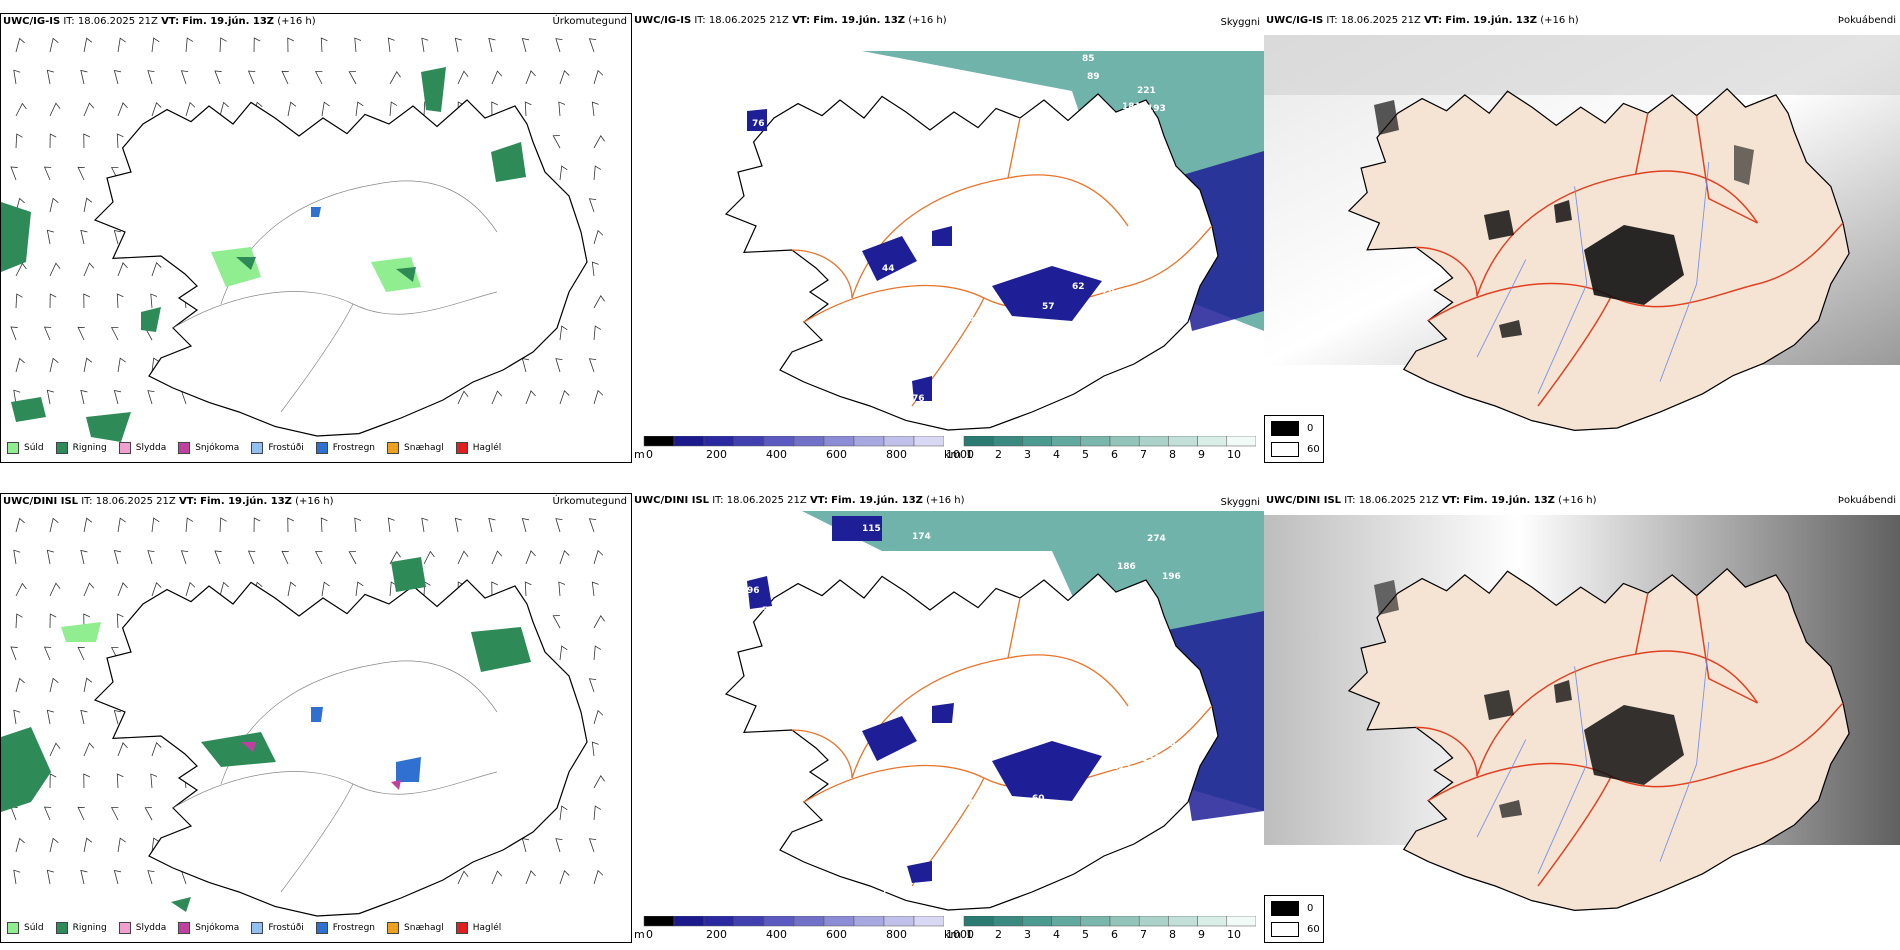  What do you see at coordinates (1350, 500) in the screenshot?
I see `it-label: IT:` at bounding box center [1350, 500].